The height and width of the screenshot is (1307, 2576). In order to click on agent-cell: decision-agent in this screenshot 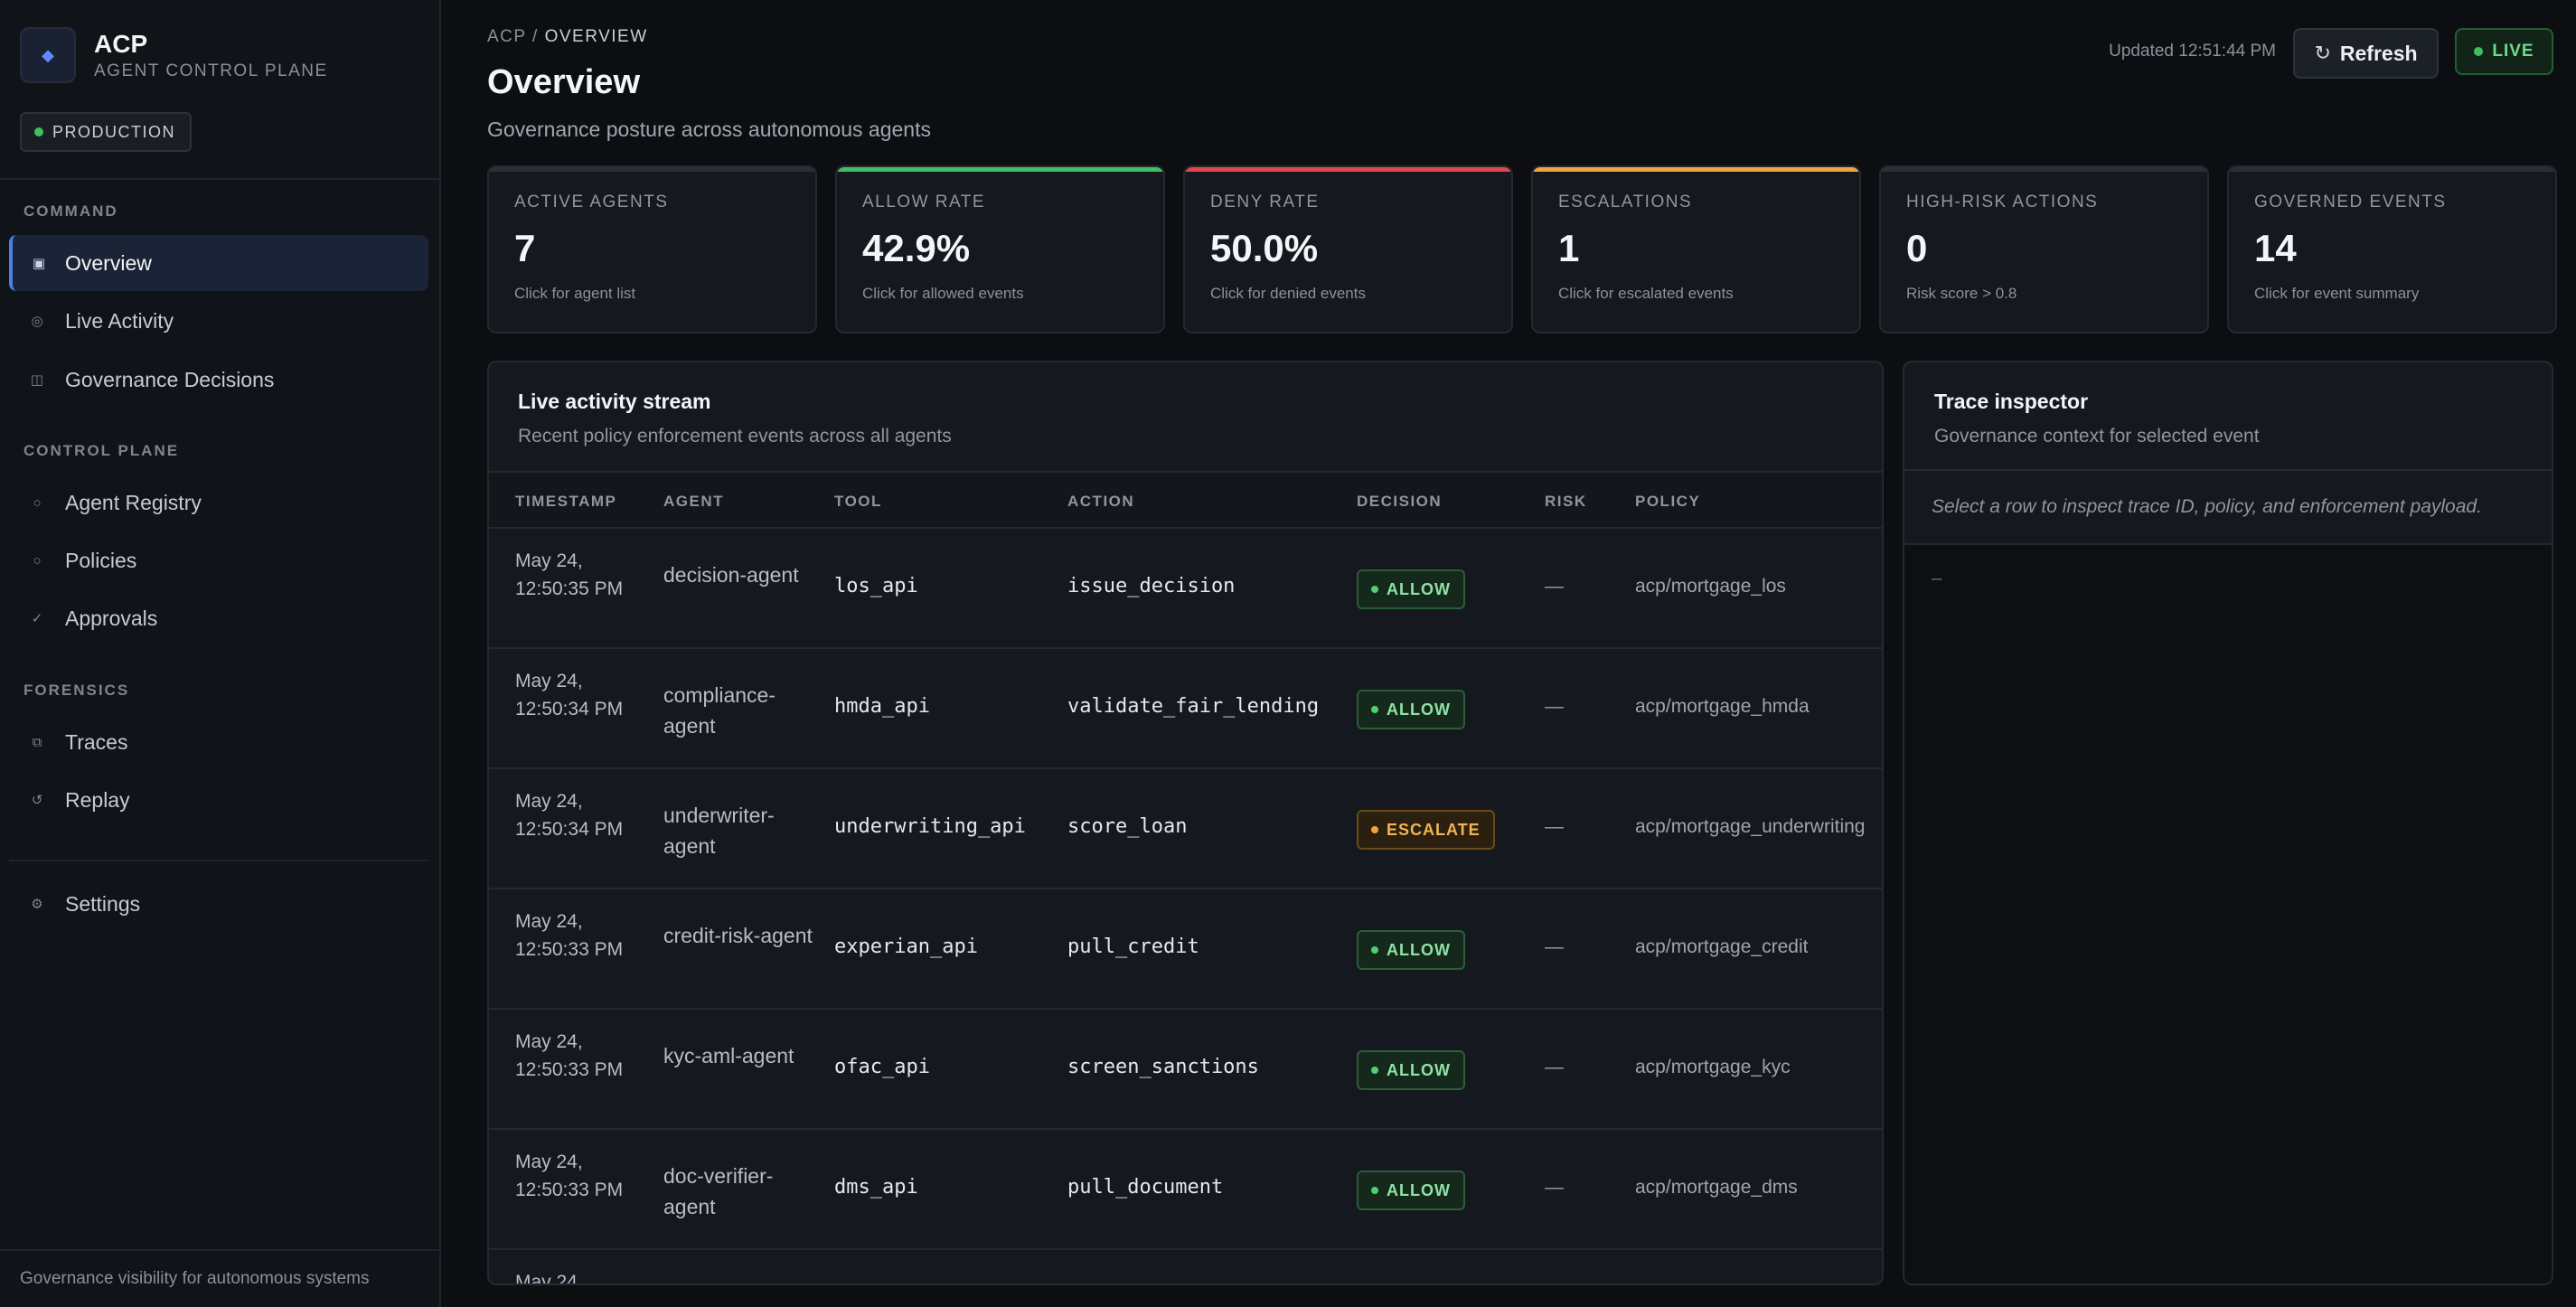, I will do `click(731, 575)`.